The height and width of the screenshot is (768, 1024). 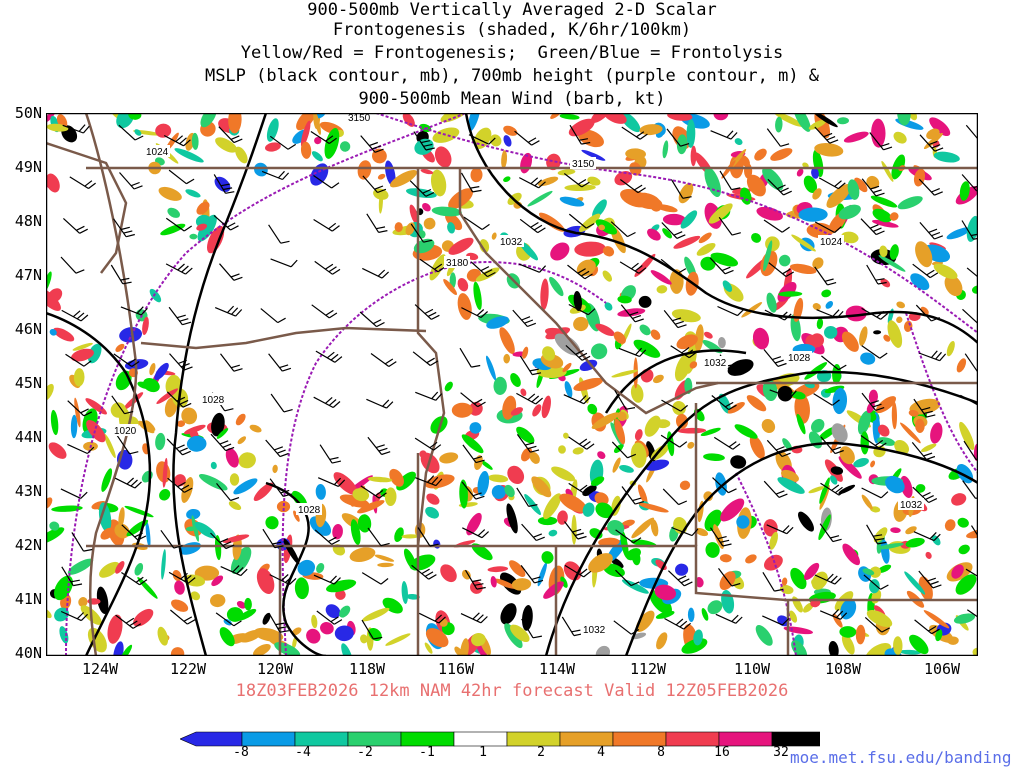 What do you see at coordinates (715, 363) in the screenshot?
I see `mslp-label: 1032` at bounding box center [715, 363].